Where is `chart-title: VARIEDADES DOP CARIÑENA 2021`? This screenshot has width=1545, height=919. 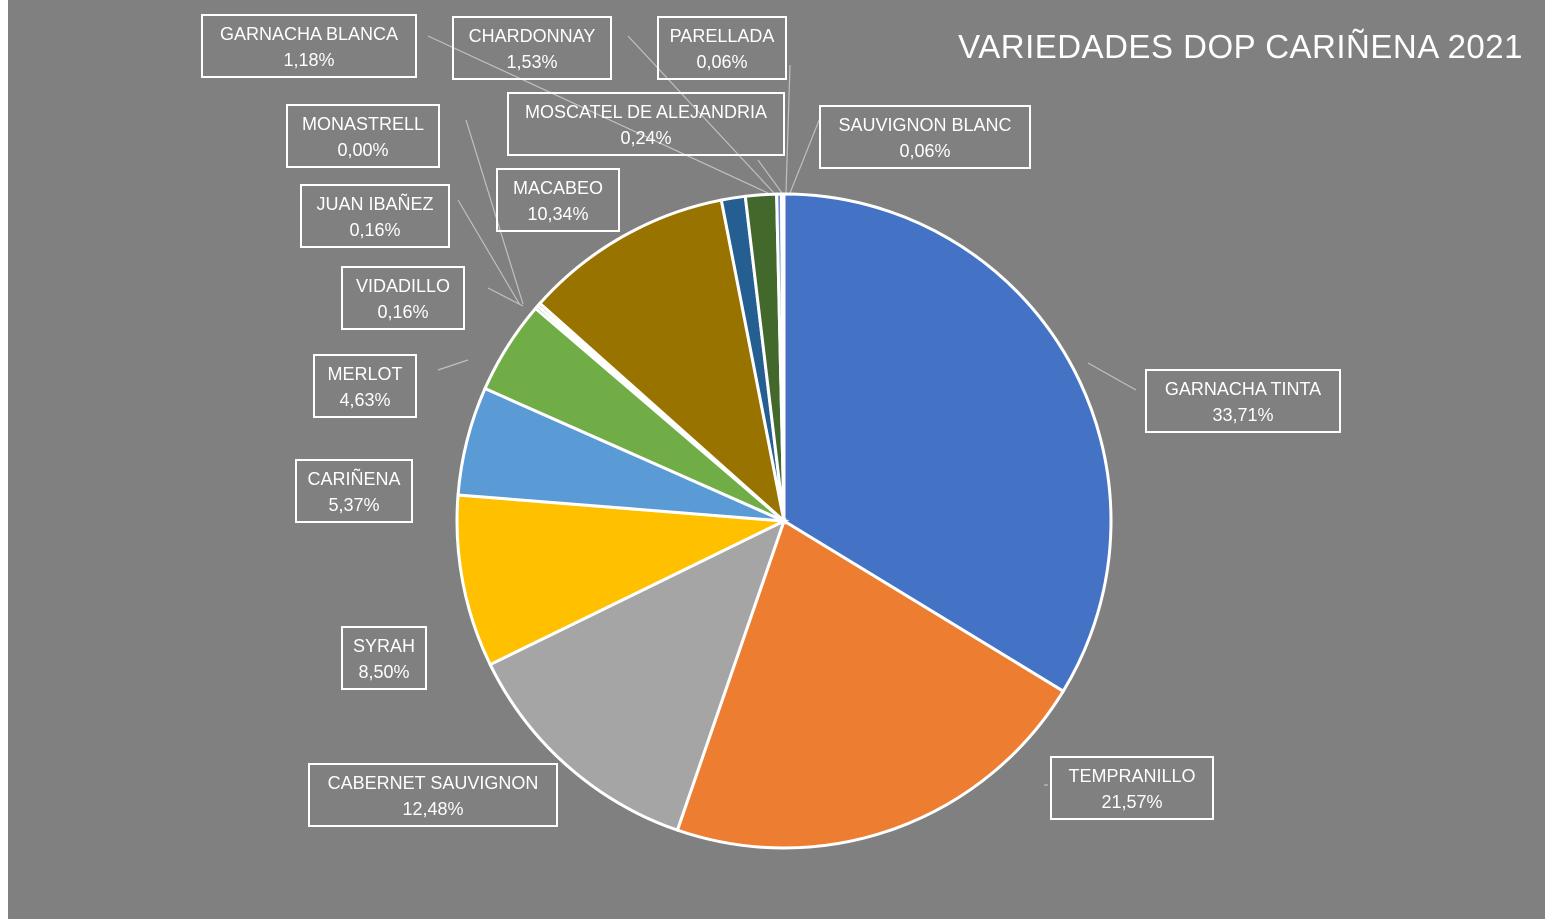 chart-title: VARIEDADES DOP CARIÑENA 2021 is located at coordinates (1240, 46).